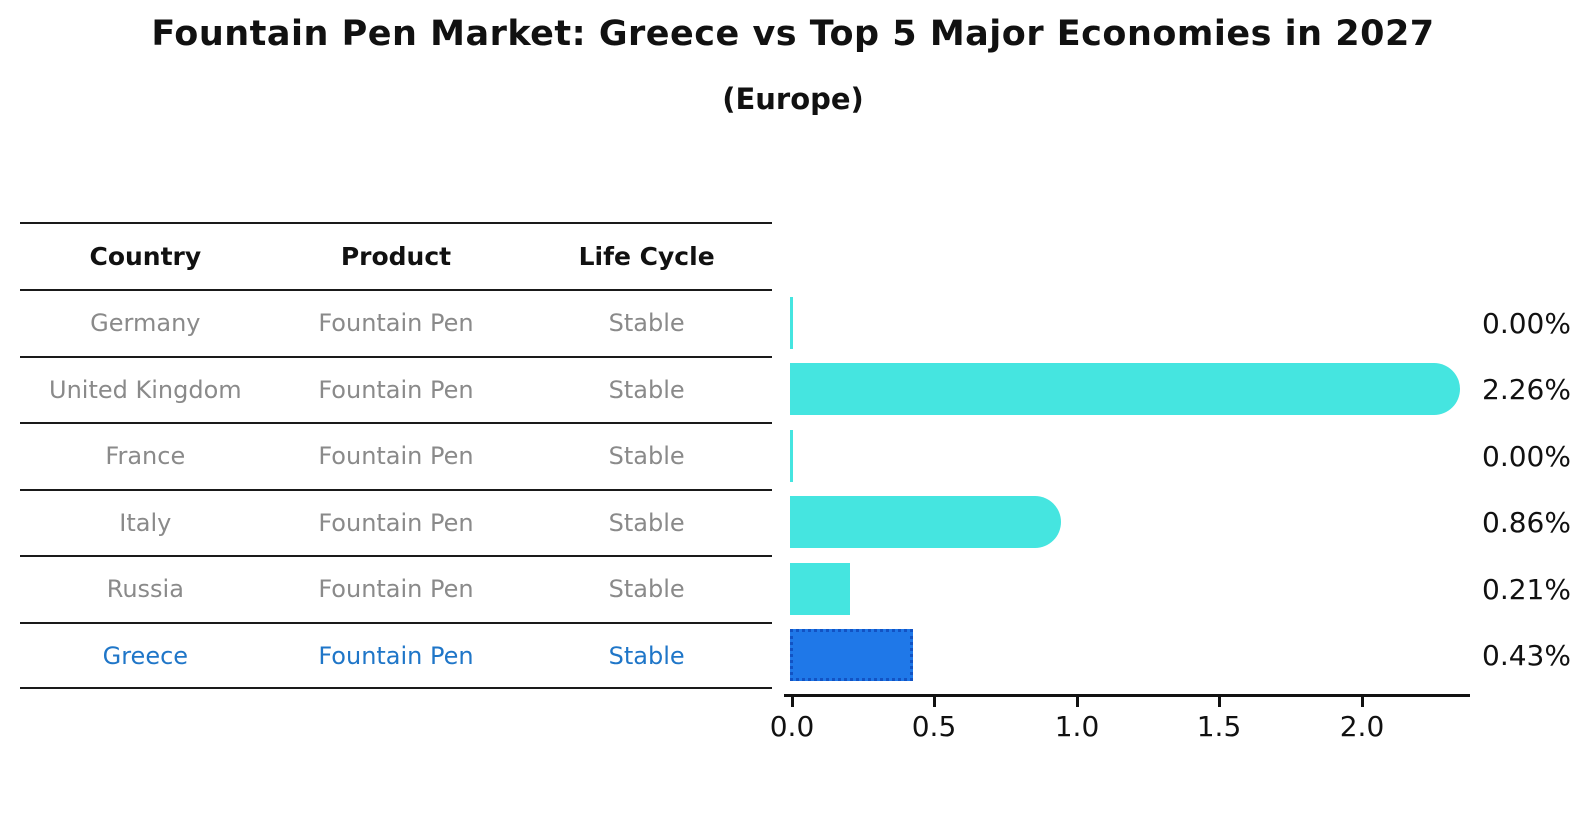 Image resolution: width=1586 pixels, height=823 pixels. What do you see at coordinates (1077, 726) in the screenshot?
I see `x-axis-tick-label: 1.0` at bounding box center [1077, 726].